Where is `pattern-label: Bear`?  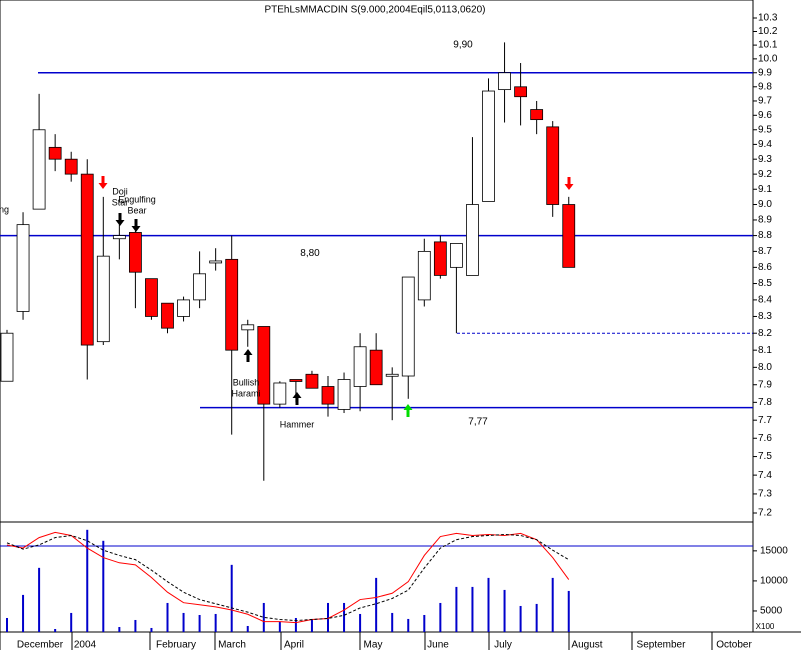 pattern-label: Bear is located at coordinates (136, 210).